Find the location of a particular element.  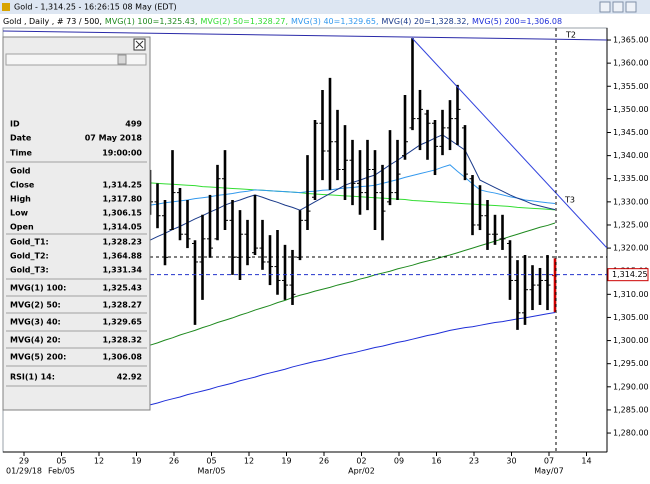

panel-label: Time is located at coordinates (21, 153).